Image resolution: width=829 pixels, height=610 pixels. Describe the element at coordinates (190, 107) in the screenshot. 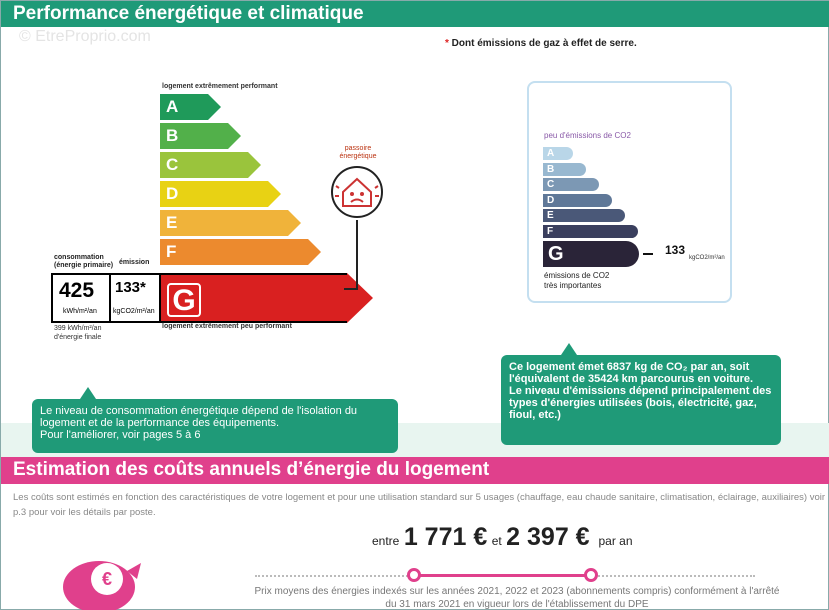

I see `energy-class-a: A` at that location.